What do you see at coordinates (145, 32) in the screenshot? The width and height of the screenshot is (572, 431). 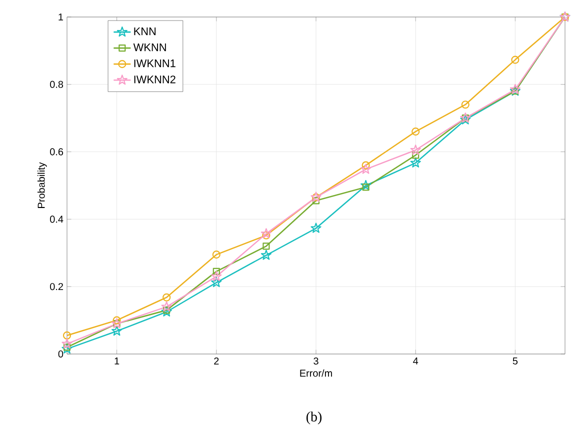 I see `legend-label: KNN` at bounding box center [145, 32].